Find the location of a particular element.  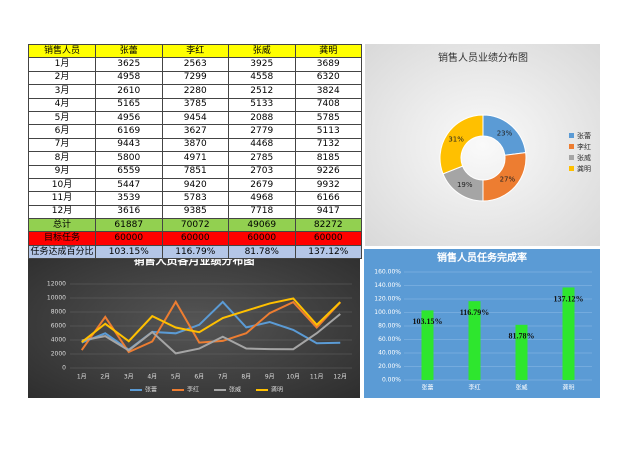

legend-label: 李红 is located at coordinates (584, 146).